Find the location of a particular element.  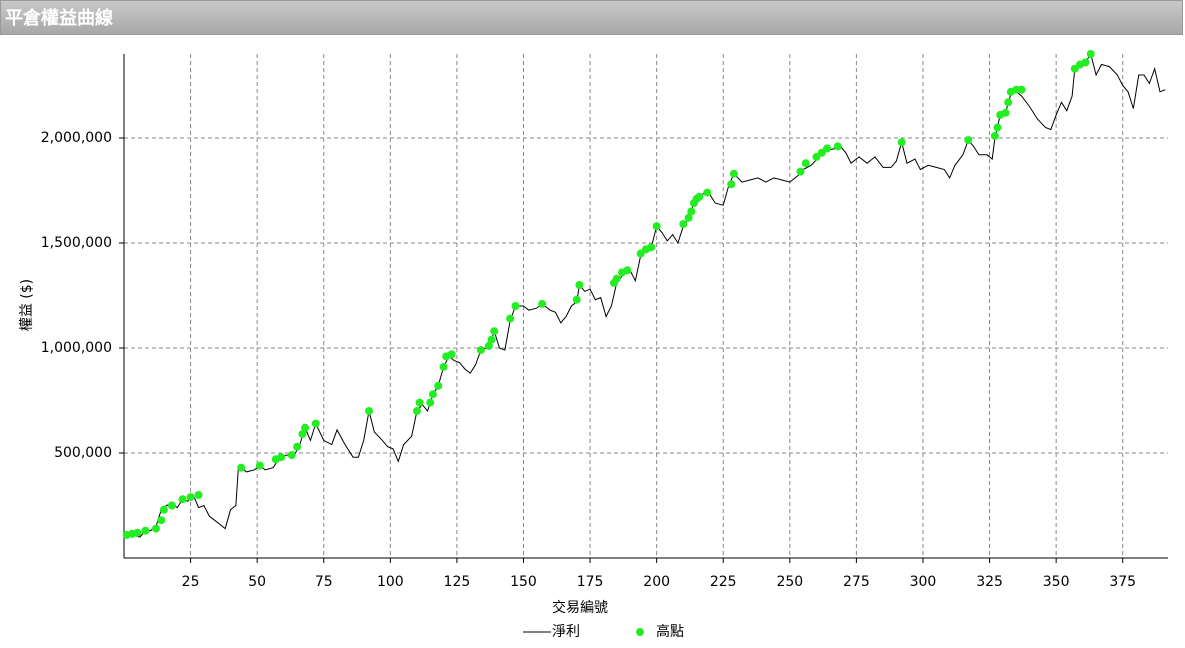

y-tick-label: 2,000,000 is located at coordinates (76, 138).